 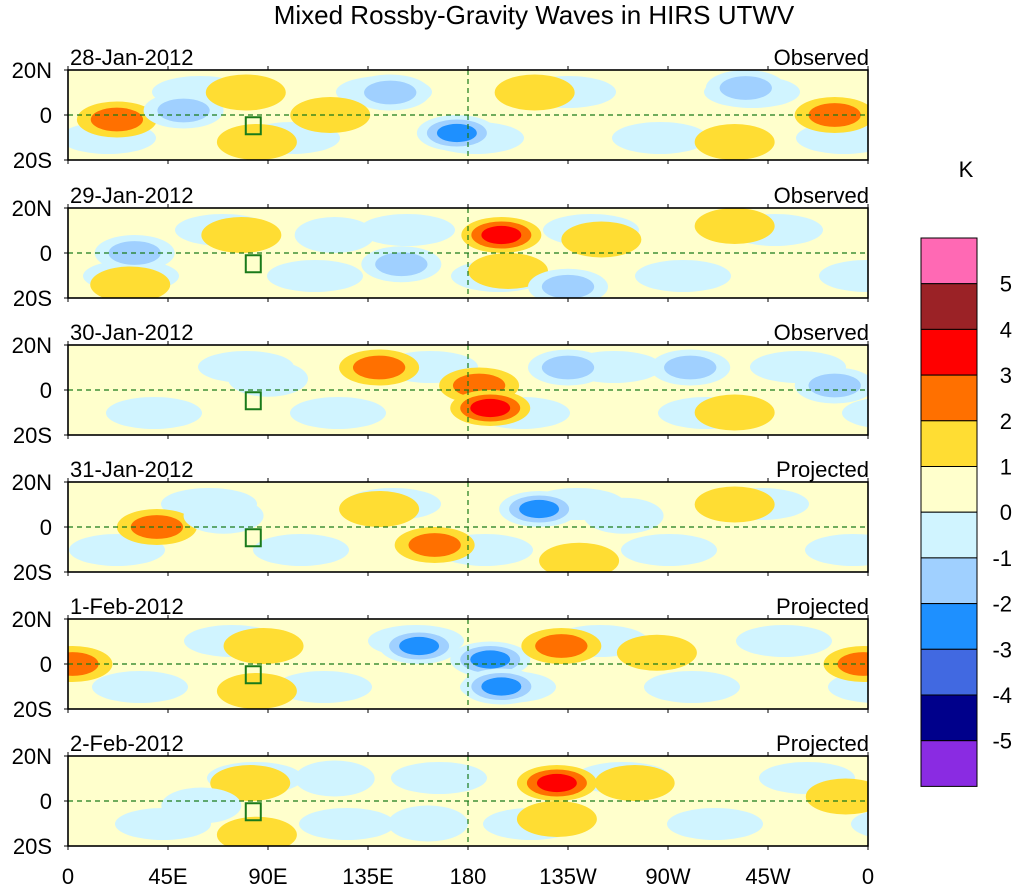 I want to click on colorbar-level-label: -4, so click(x=1002, y=695).